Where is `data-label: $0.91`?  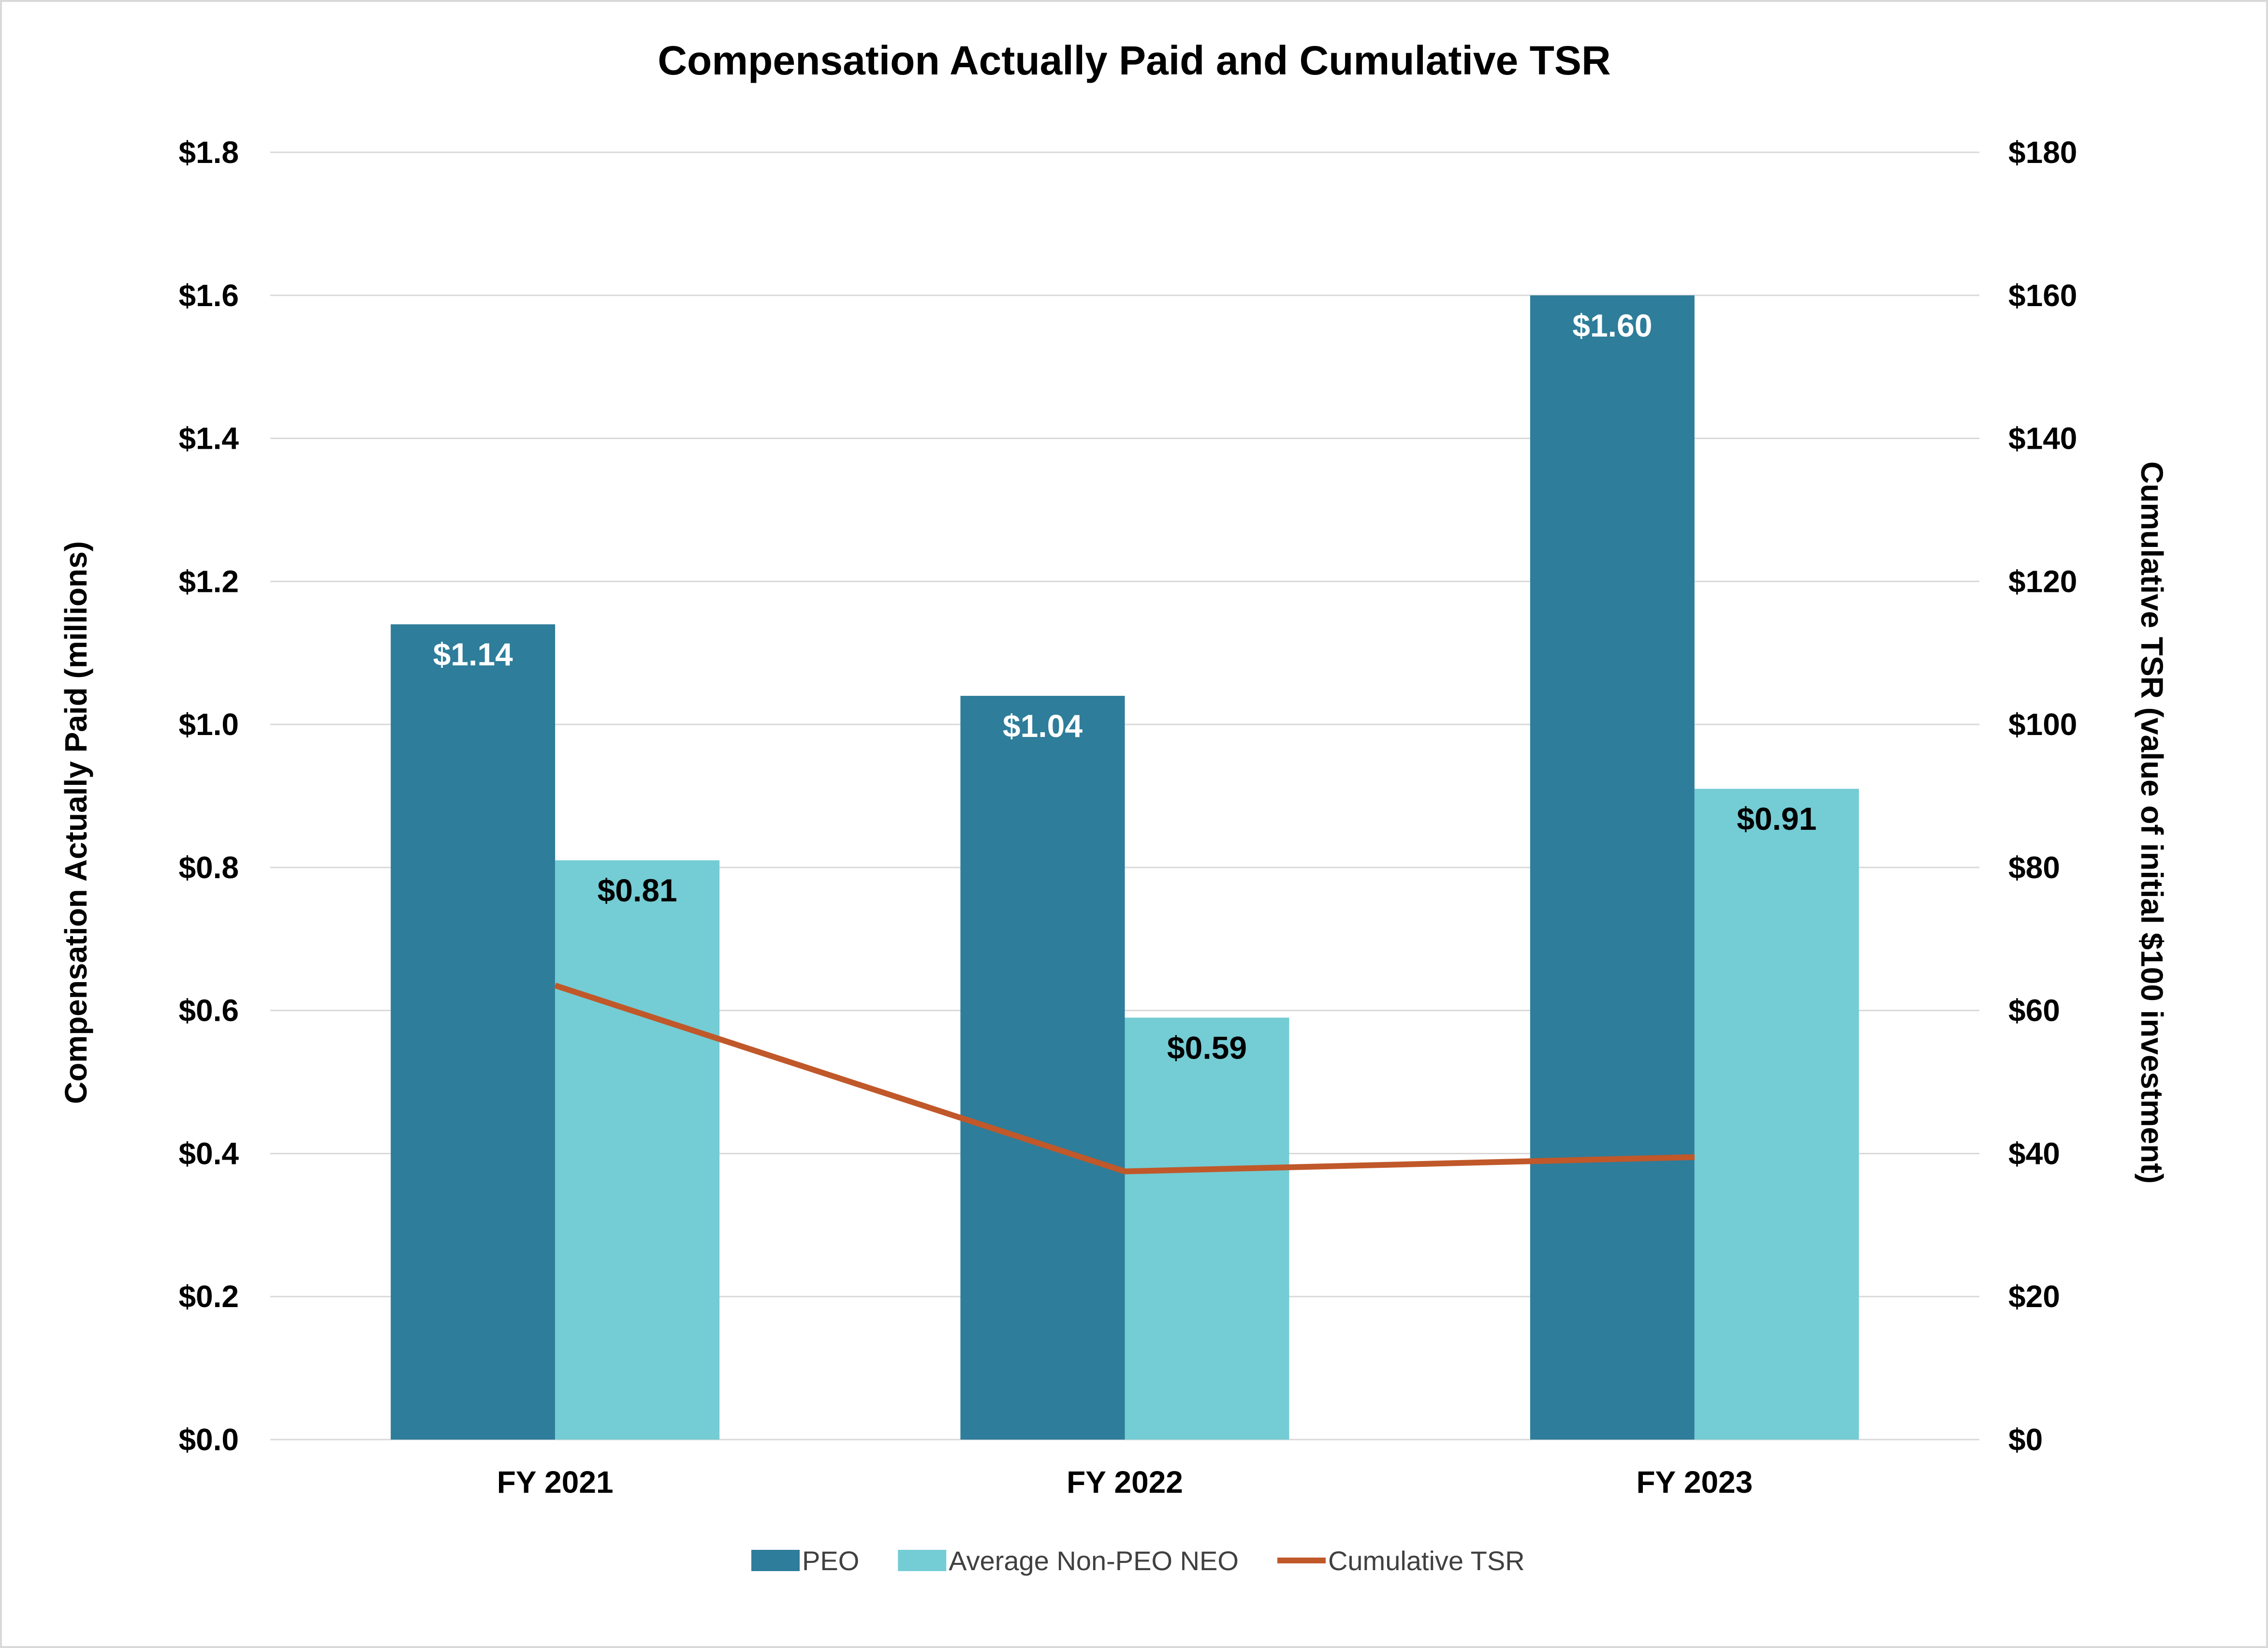 data-label: $0.91 is located at coordinates (1776, 819).